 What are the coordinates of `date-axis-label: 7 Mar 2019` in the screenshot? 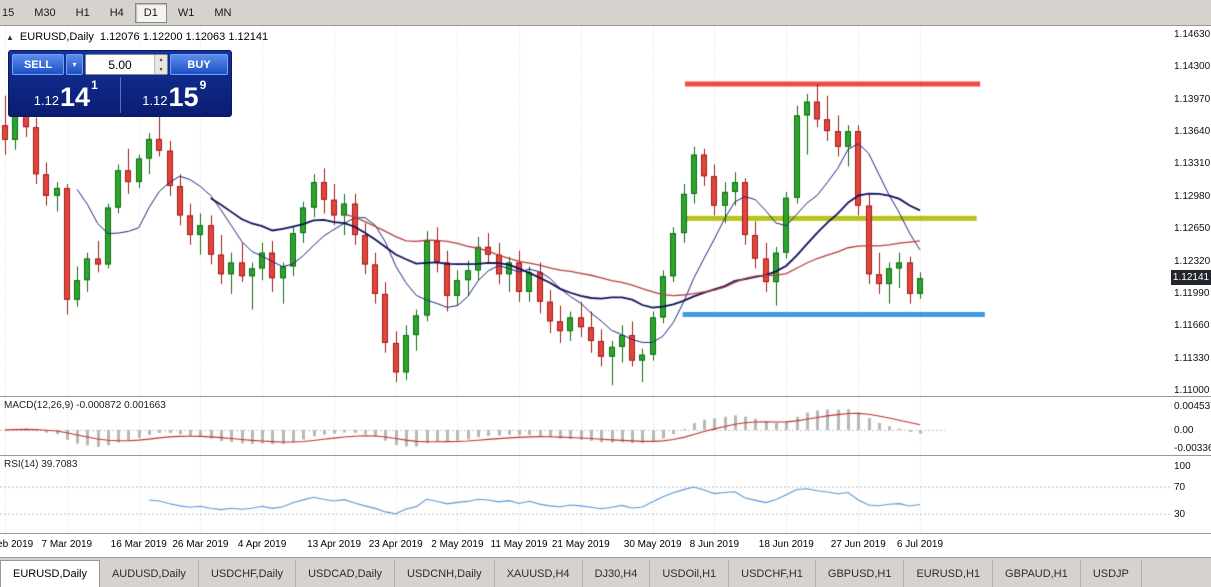 It's located at (67, 544).